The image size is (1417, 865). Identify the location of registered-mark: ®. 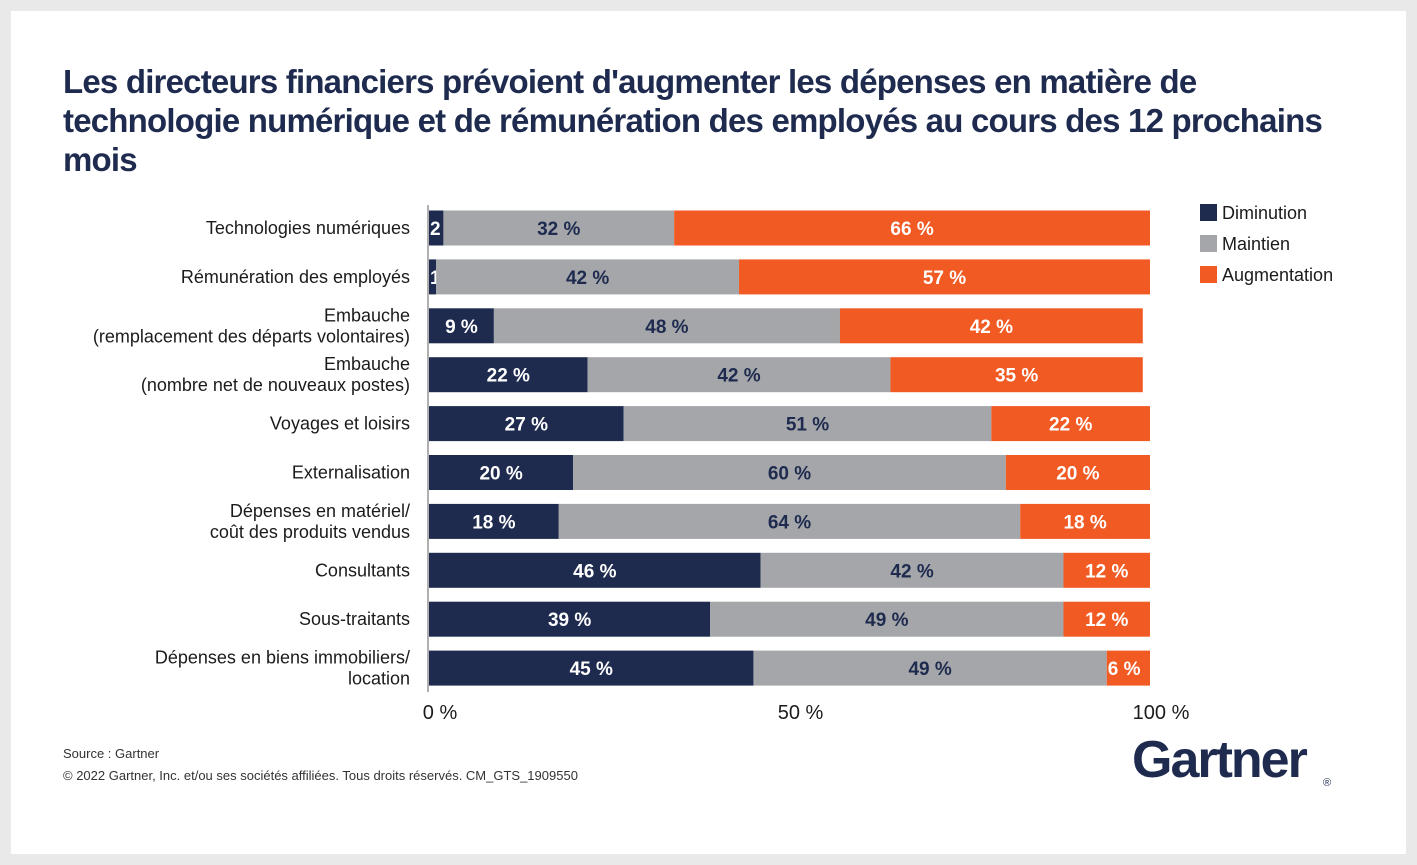
(1327, 783).